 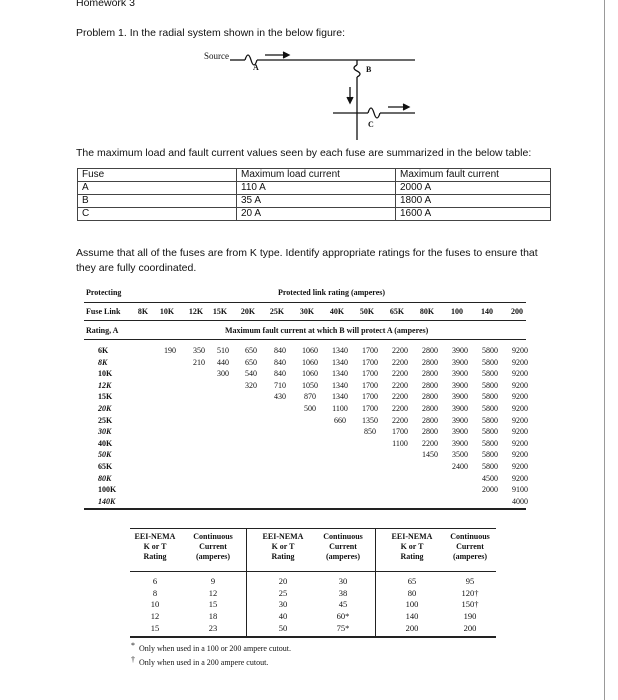 I want to click on table-cell: 2400, so click(x=460, y=466).